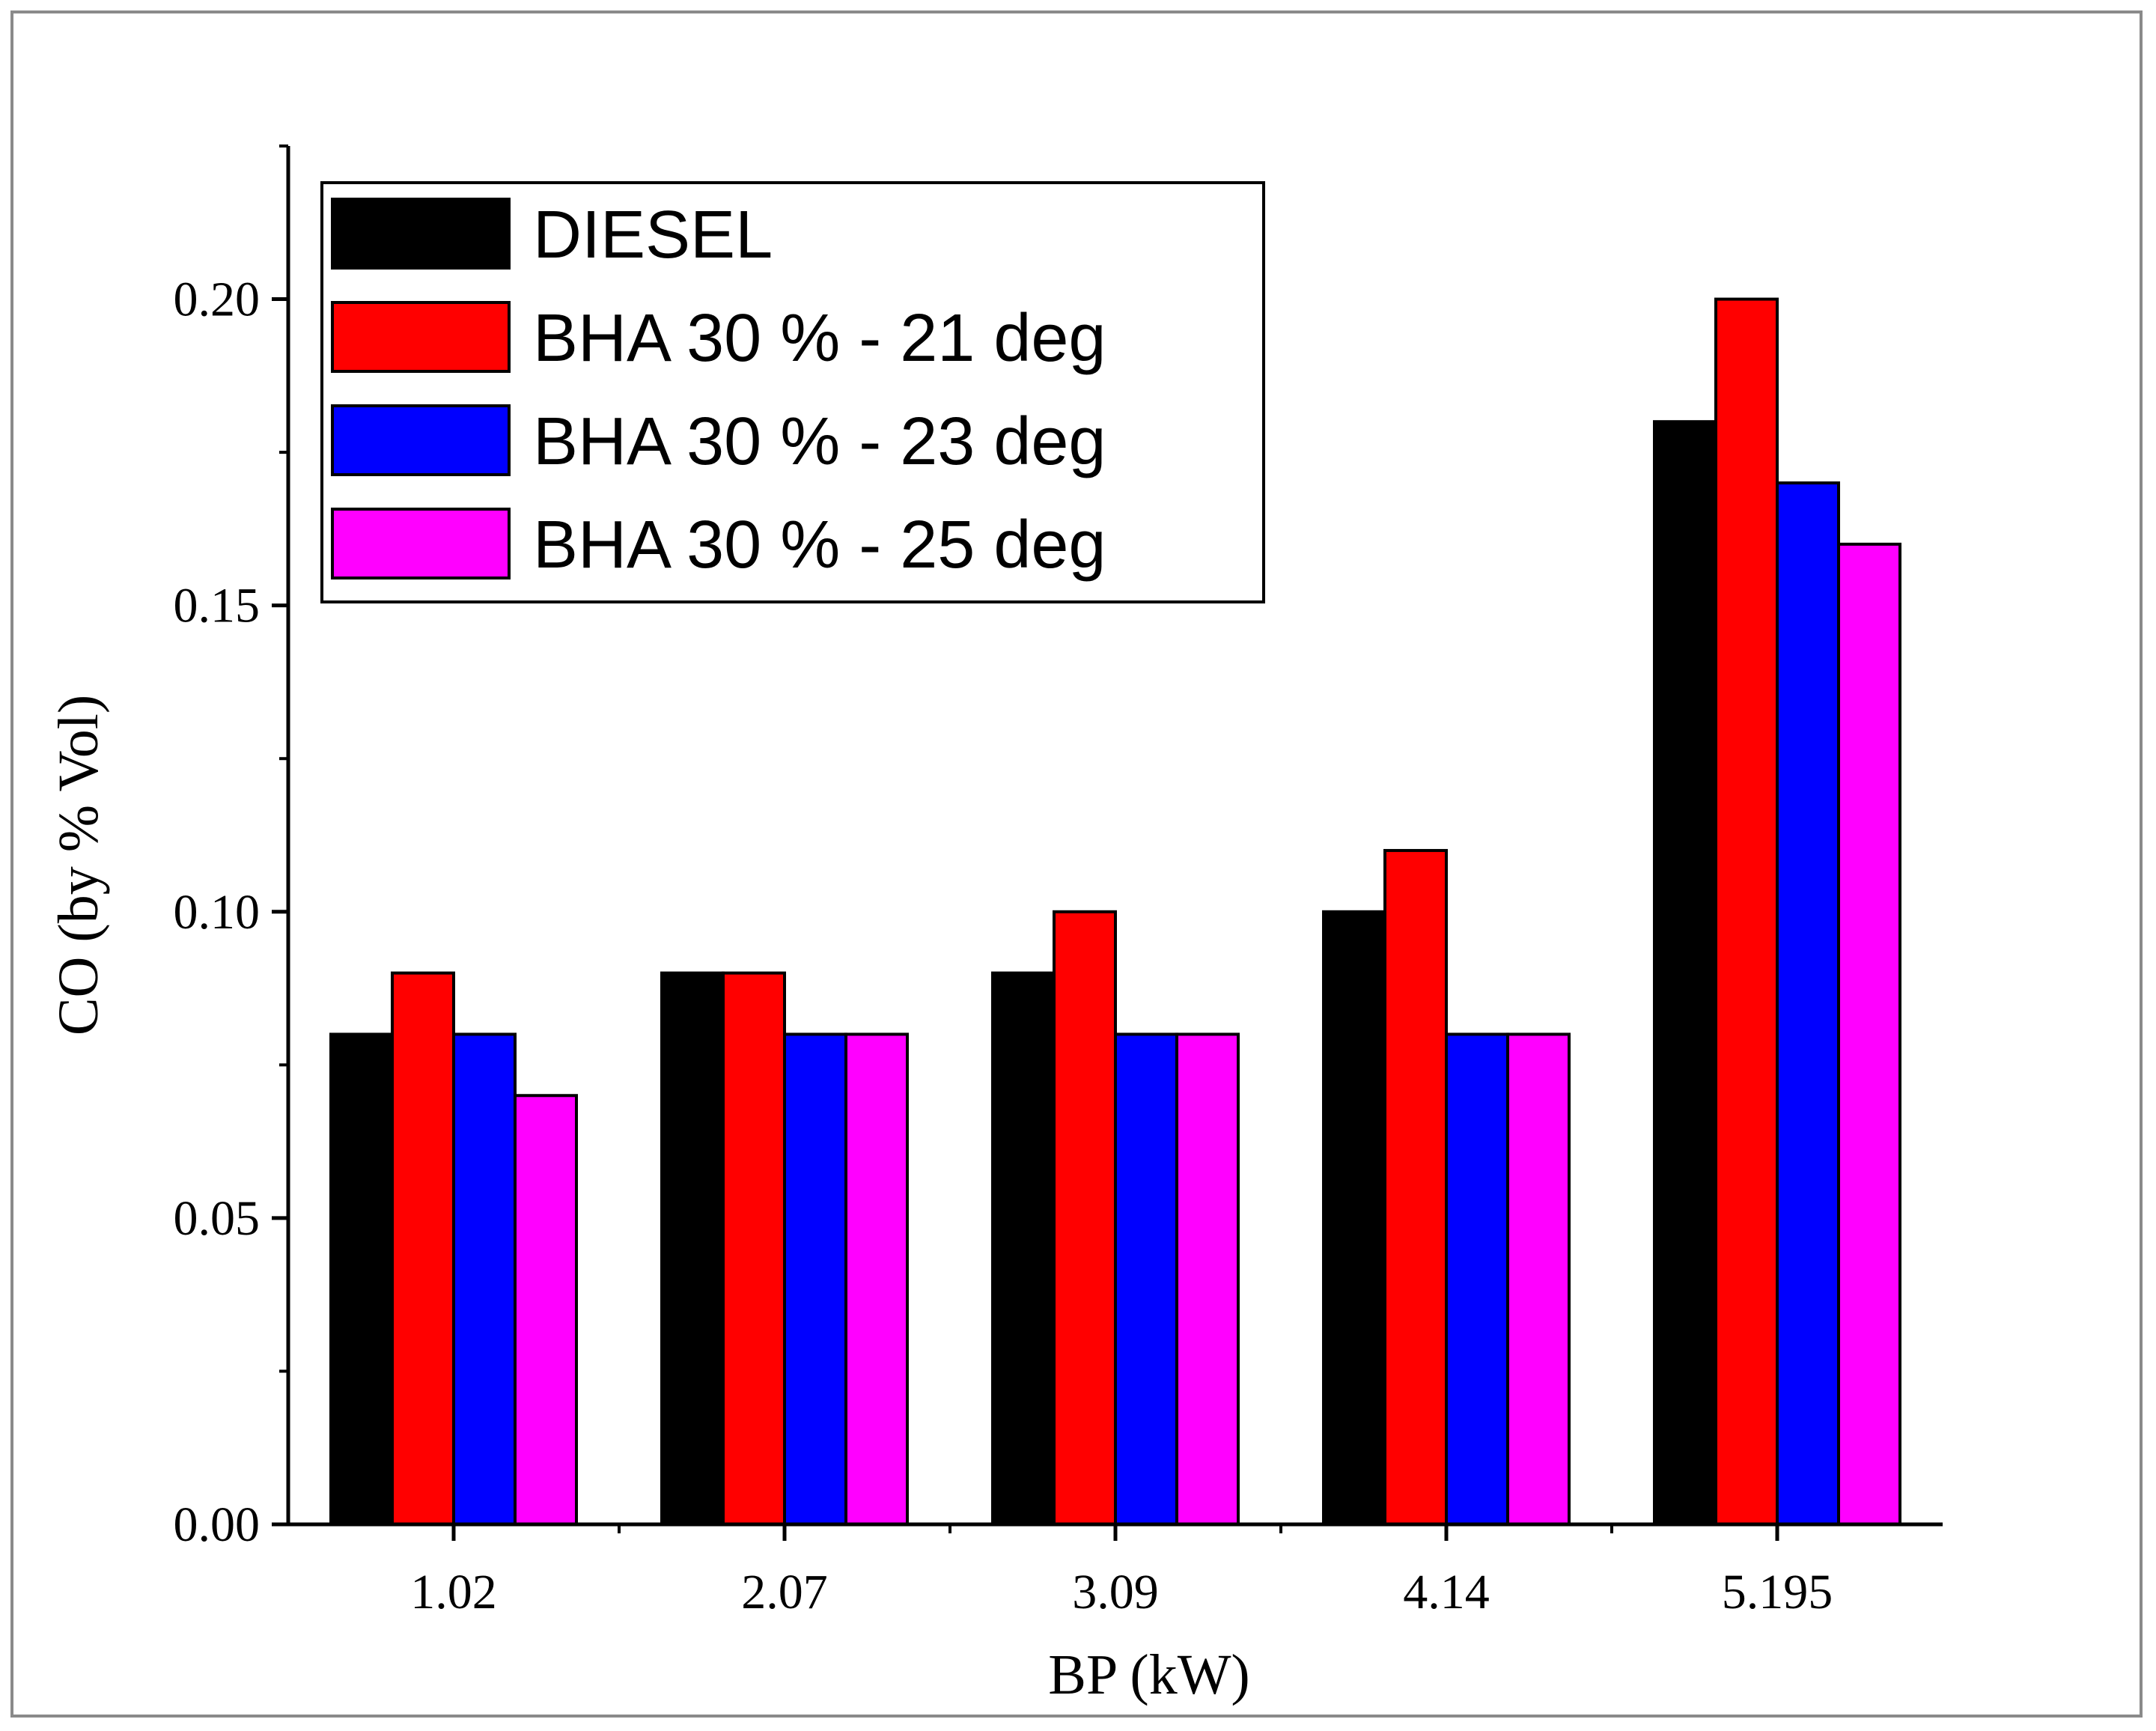 This screenshot has width=2156, height=1731. What do you see at coordinates (78, 865) in the screenshot?
I see `y-axis-title: CO (by % Vol)` at bounding box center [78, 865].